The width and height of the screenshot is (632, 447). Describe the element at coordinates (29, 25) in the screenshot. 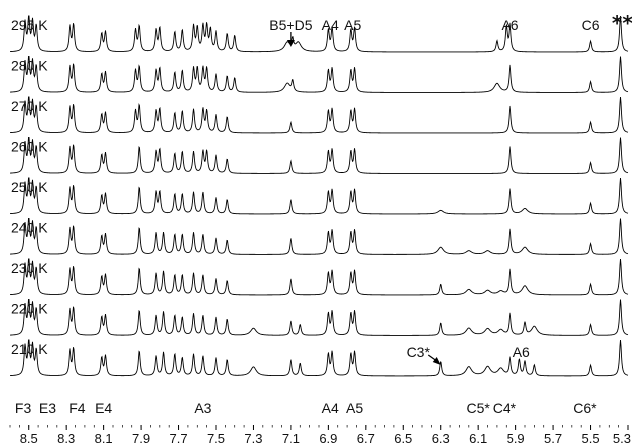

I see `temperature-label: 295 K` at that location.